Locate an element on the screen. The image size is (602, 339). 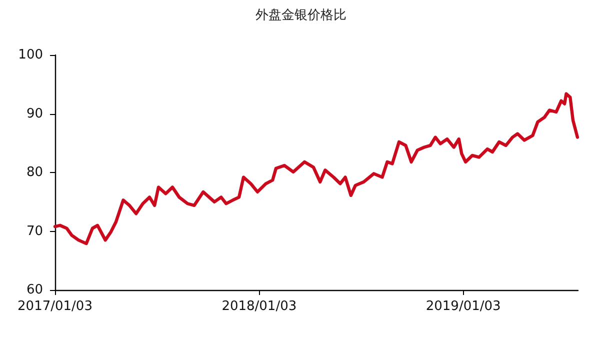
y-tick-label: 60 is located at coordinates (34, 290).